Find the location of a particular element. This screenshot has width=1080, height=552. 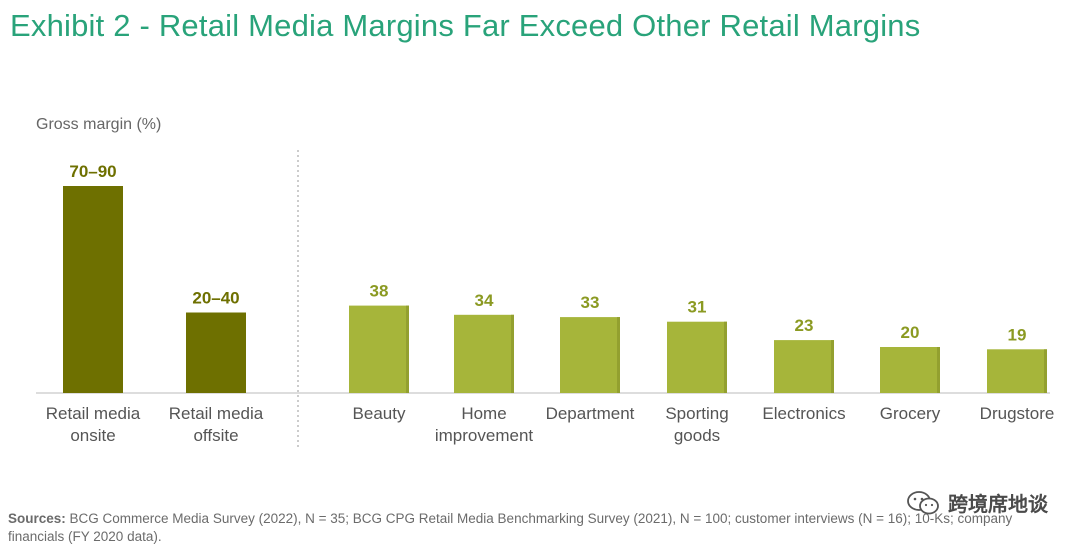

data-label: 34 is located at coordinates (484, 300).